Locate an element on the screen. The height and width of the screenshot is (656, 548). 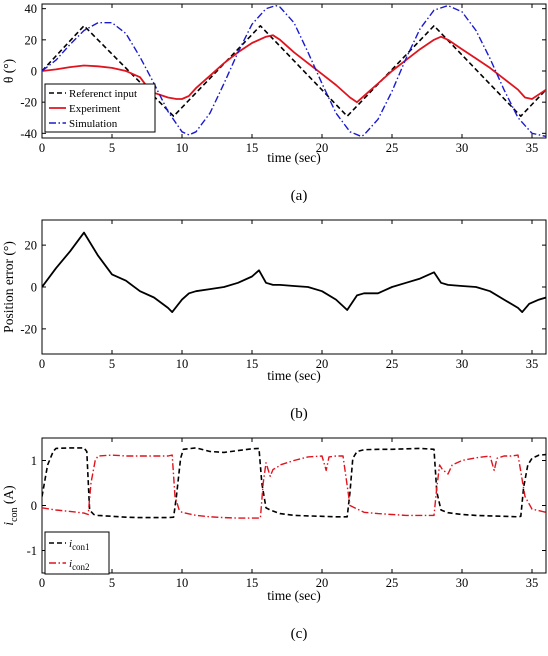
y-tick-label: 40 is located at coordinates (31, 9).